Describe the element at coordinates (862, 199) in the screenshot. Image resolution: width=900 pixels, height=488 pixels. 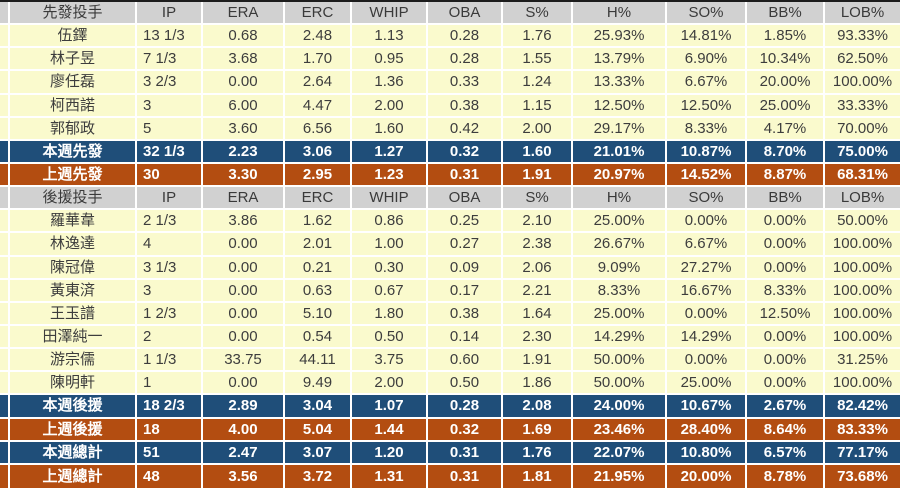
I see `column-header: LOB%` at that location.